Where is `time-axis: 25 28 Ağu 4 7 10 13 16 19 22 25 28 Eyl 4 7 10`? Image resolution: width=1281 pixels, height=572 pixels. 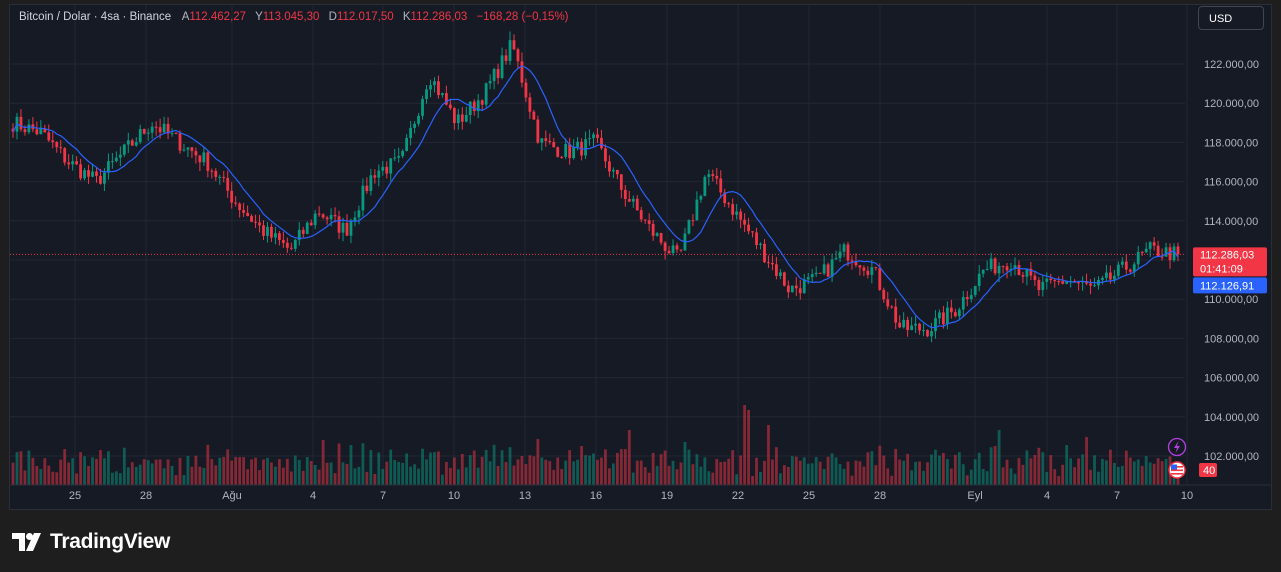
time-axis: 25 28 Ağu 4 7 10 13 16 19 22 25 28 Eyl 4 7 10 is located at coordinates (641, 493).